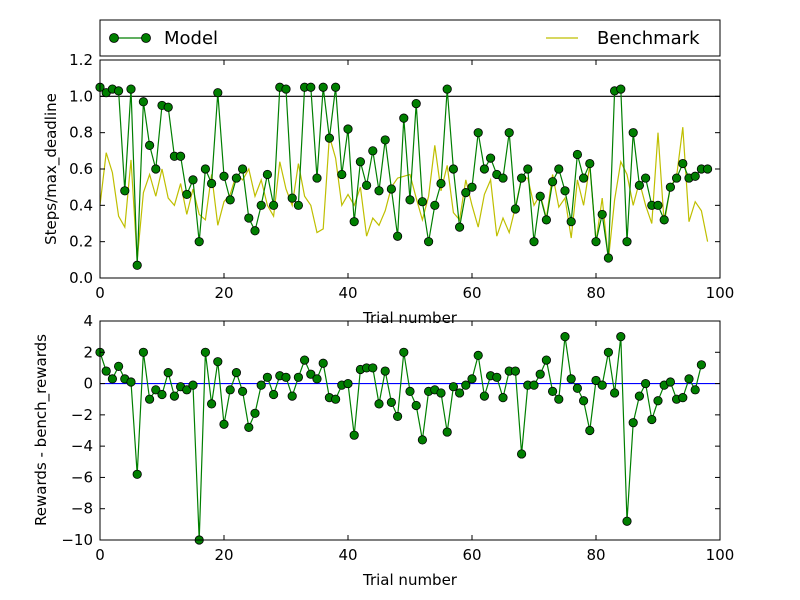  What do you see at coordinates (114, 38) in the screenshot?
I see `legend-model-marker` at bounding box center [114, 38].